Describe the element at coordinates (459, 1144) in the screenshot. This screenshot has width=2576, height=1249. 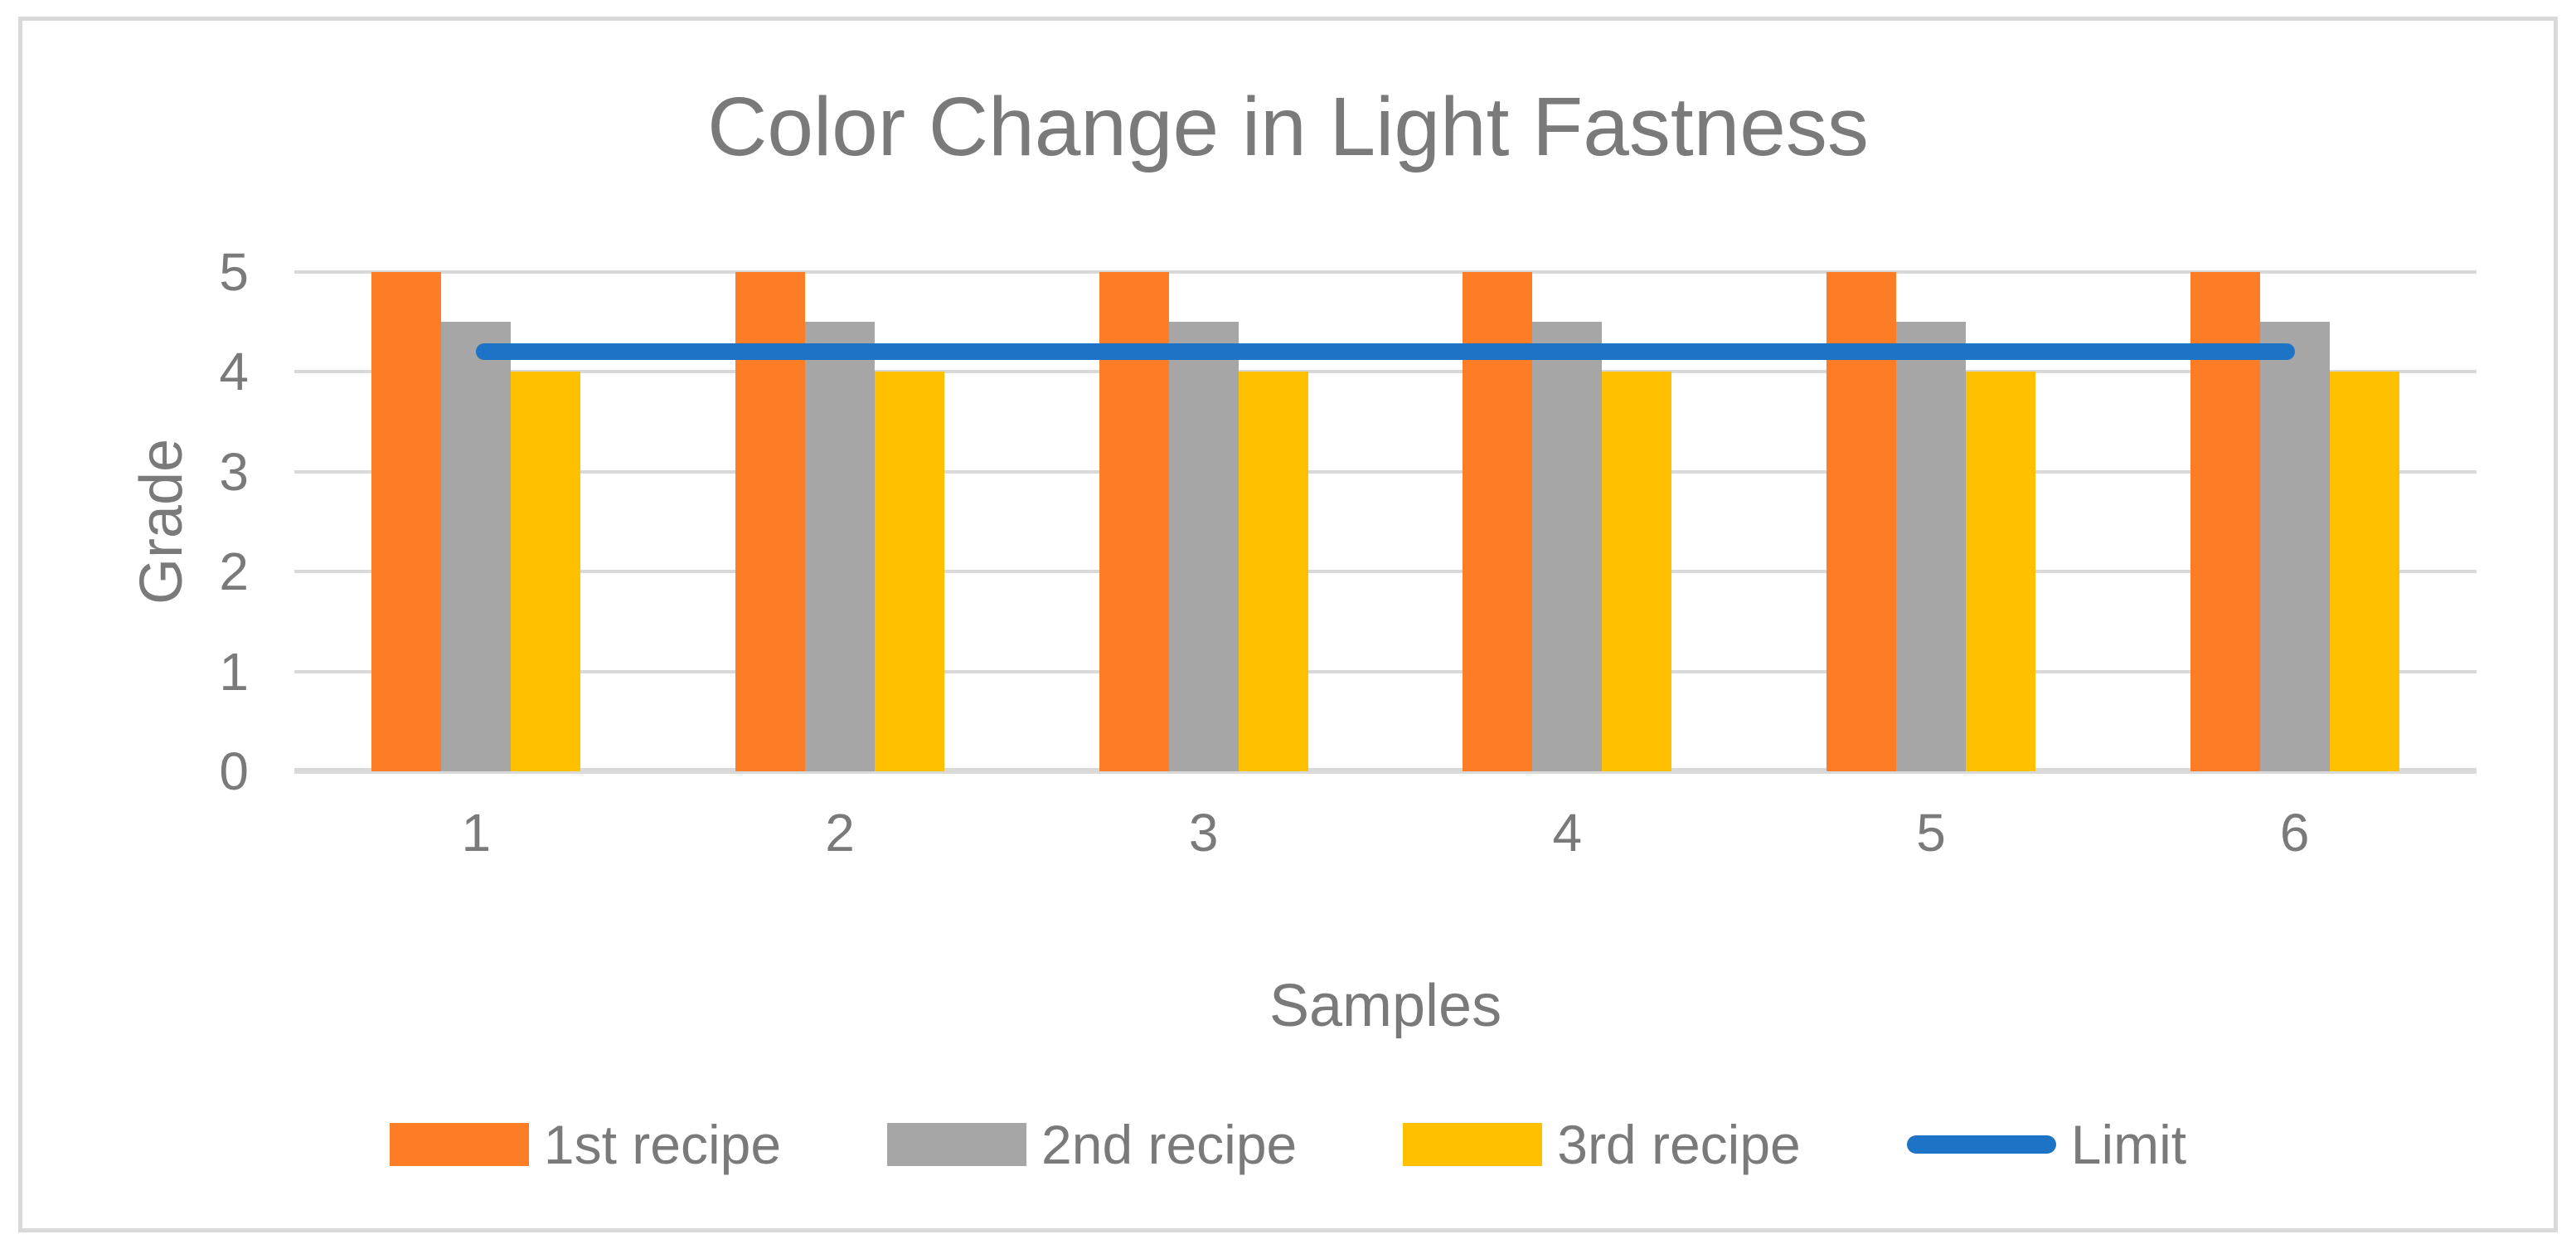
I see `legend-swatch-icon-1st-recipe` at that location.